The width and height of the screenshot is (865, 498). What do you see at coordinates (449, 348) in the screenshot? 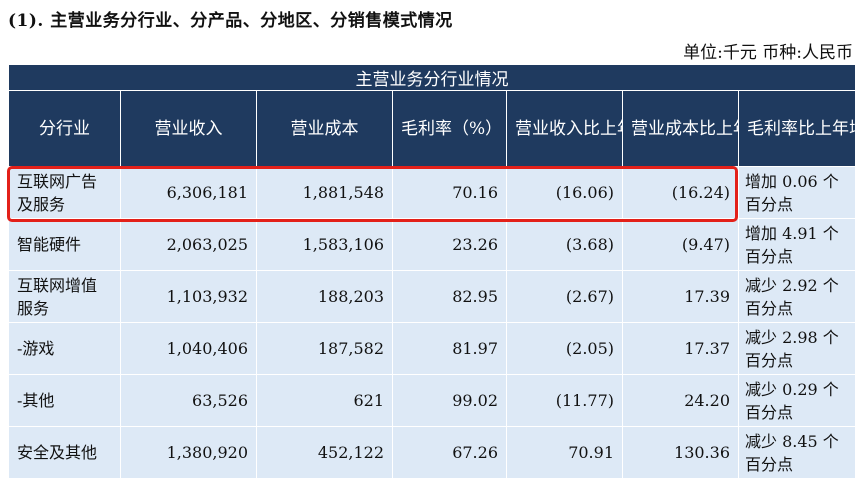
I see `margin-cell: 81.97` at bounding box center [449, 348].